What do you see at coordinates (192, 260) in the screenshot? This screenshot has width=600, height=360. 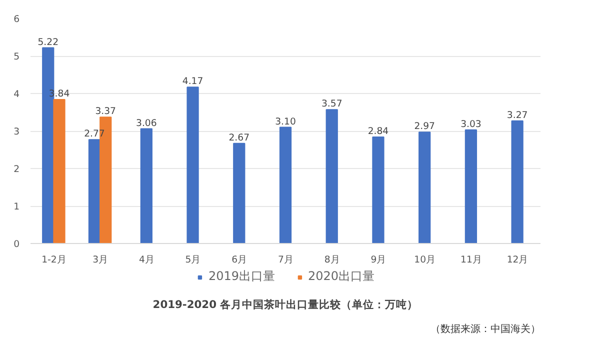 I see `x-tick-label: 5月` at bounding box center [192, 260].